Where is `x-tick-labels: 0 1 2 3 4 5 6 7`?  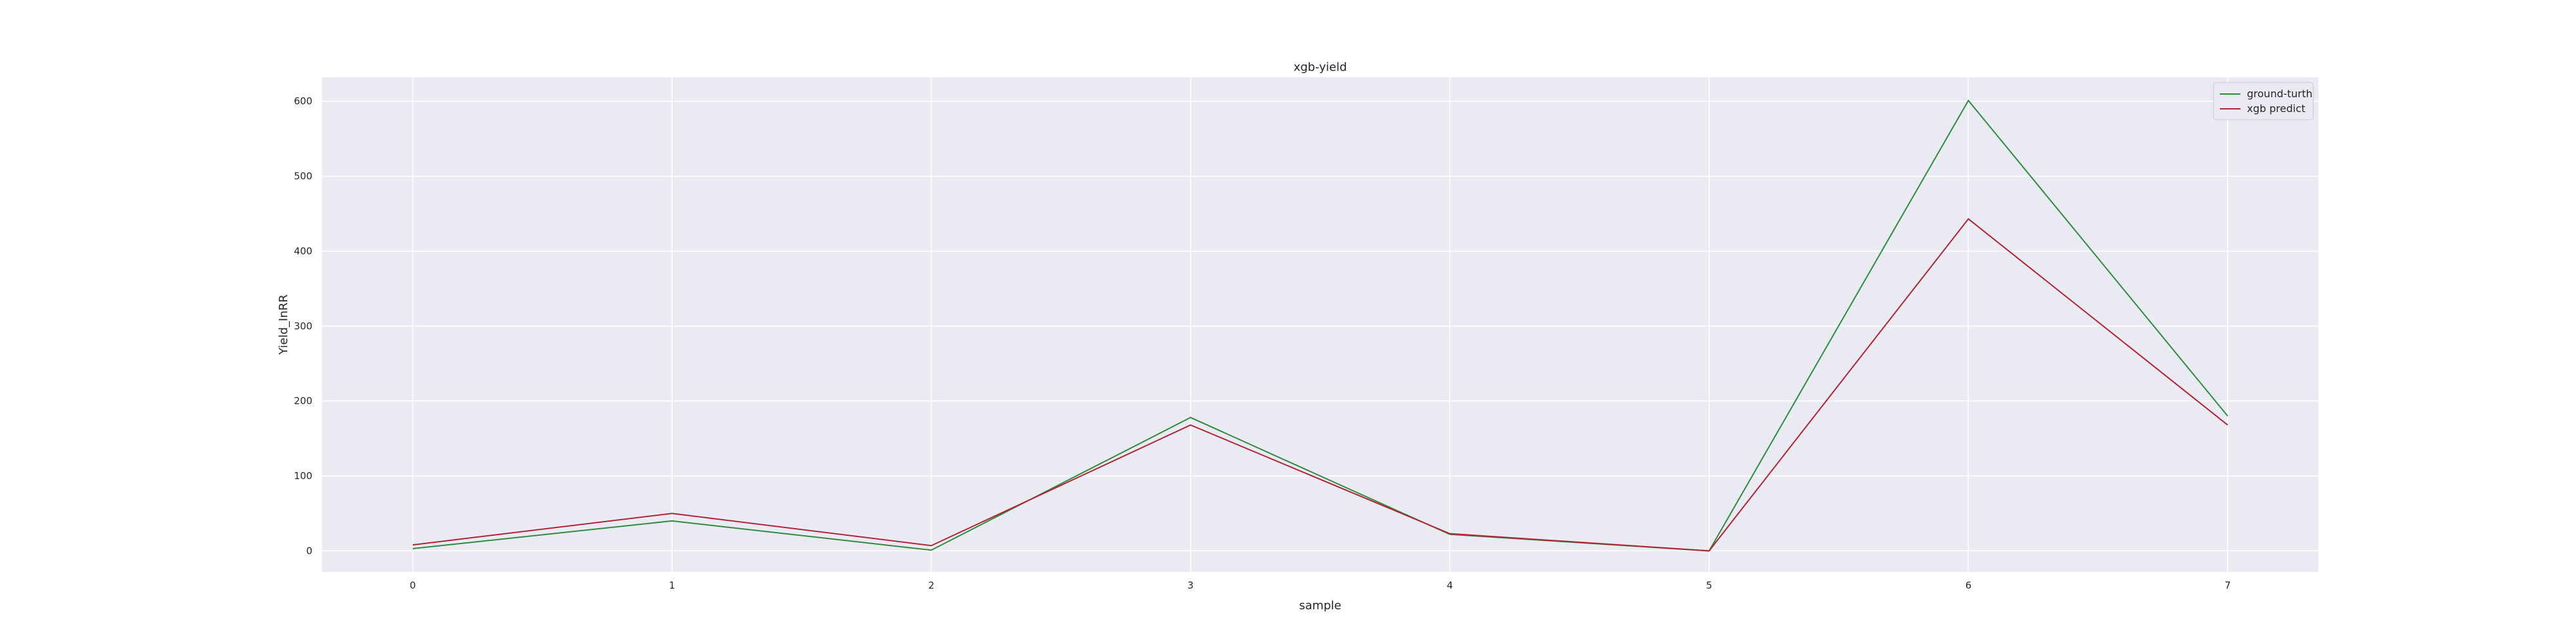 x-tick-labels: 0 1 2 3 4 5 6 7 is located at coordinates (1320, 586).